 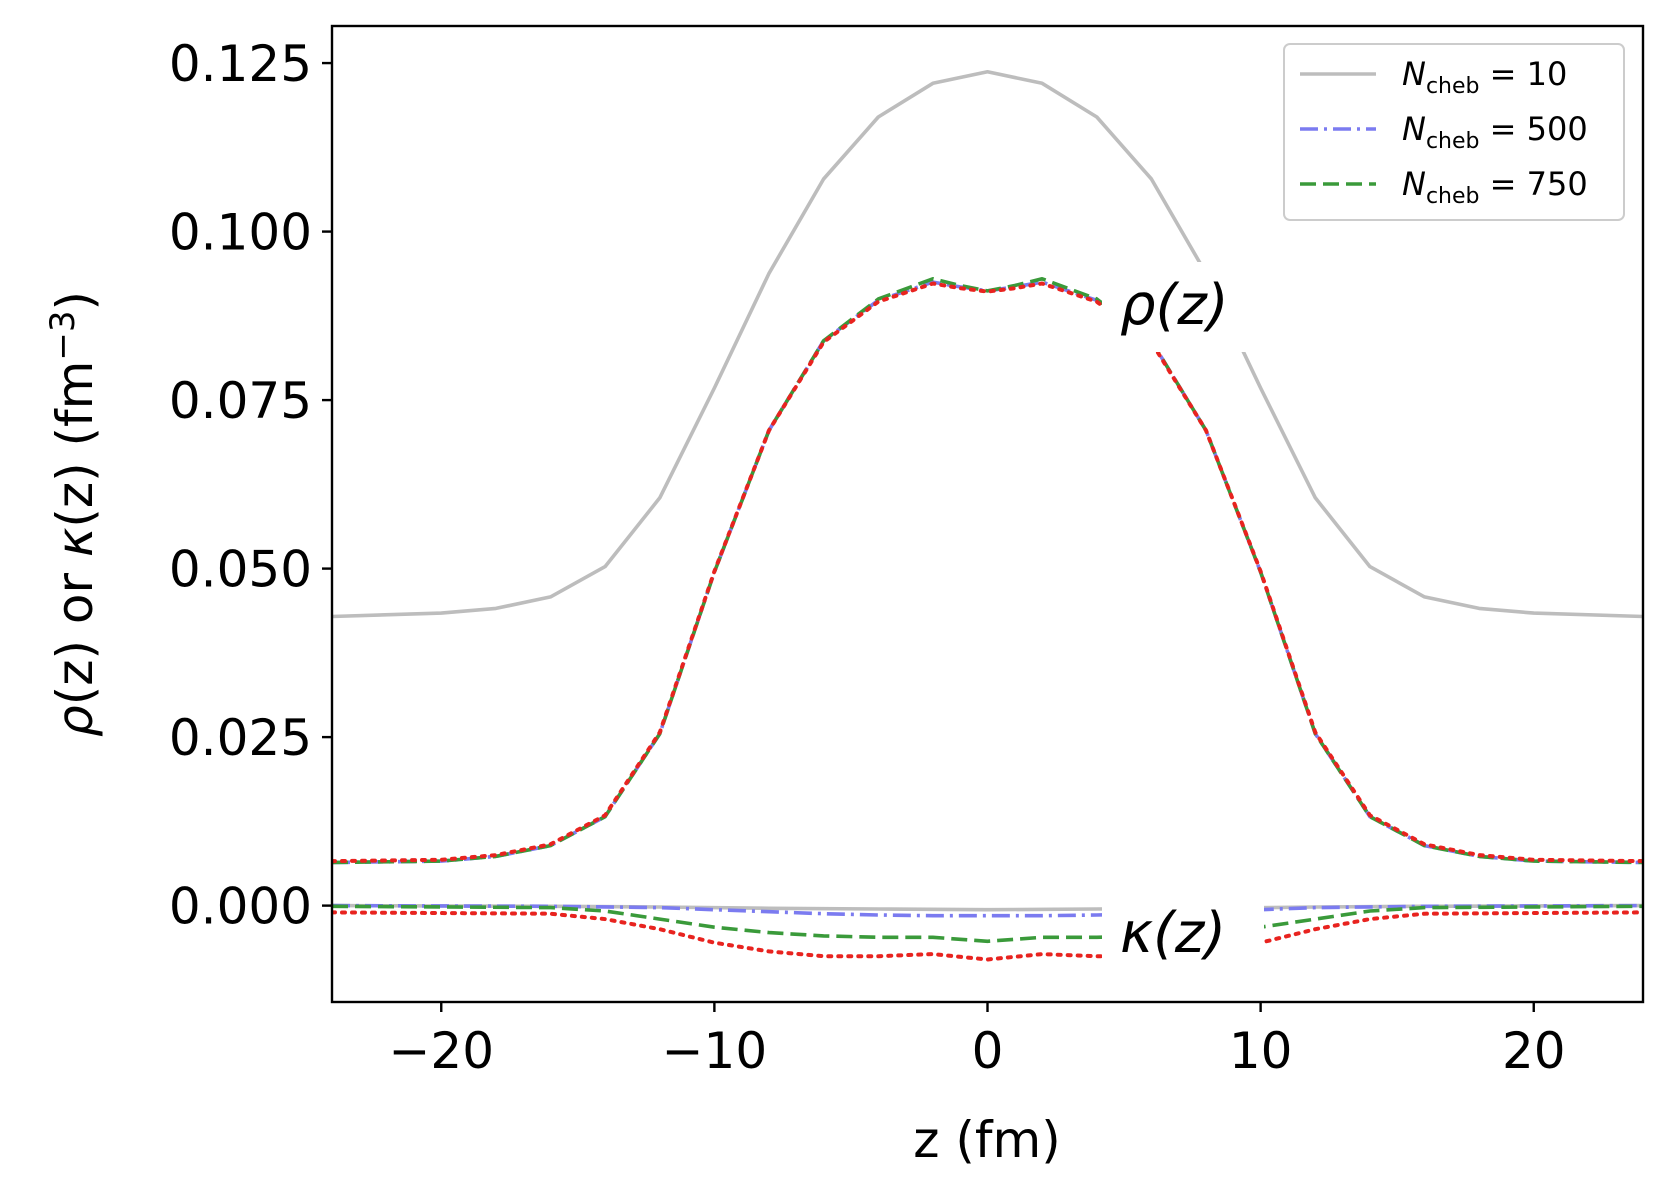 What do you see at coordinates (250, 485) in the screenshot?
I see `y-axis-ticks: 0.000 0.025 0.050 0.075 0.100 0.125` at bounding box center [250, 485].